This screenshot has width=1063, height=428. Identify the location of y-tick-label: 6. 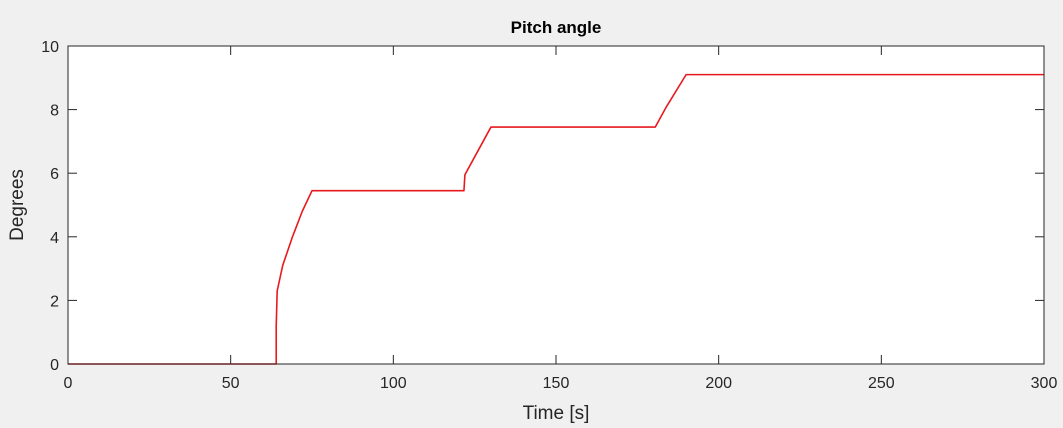
(54, 174).